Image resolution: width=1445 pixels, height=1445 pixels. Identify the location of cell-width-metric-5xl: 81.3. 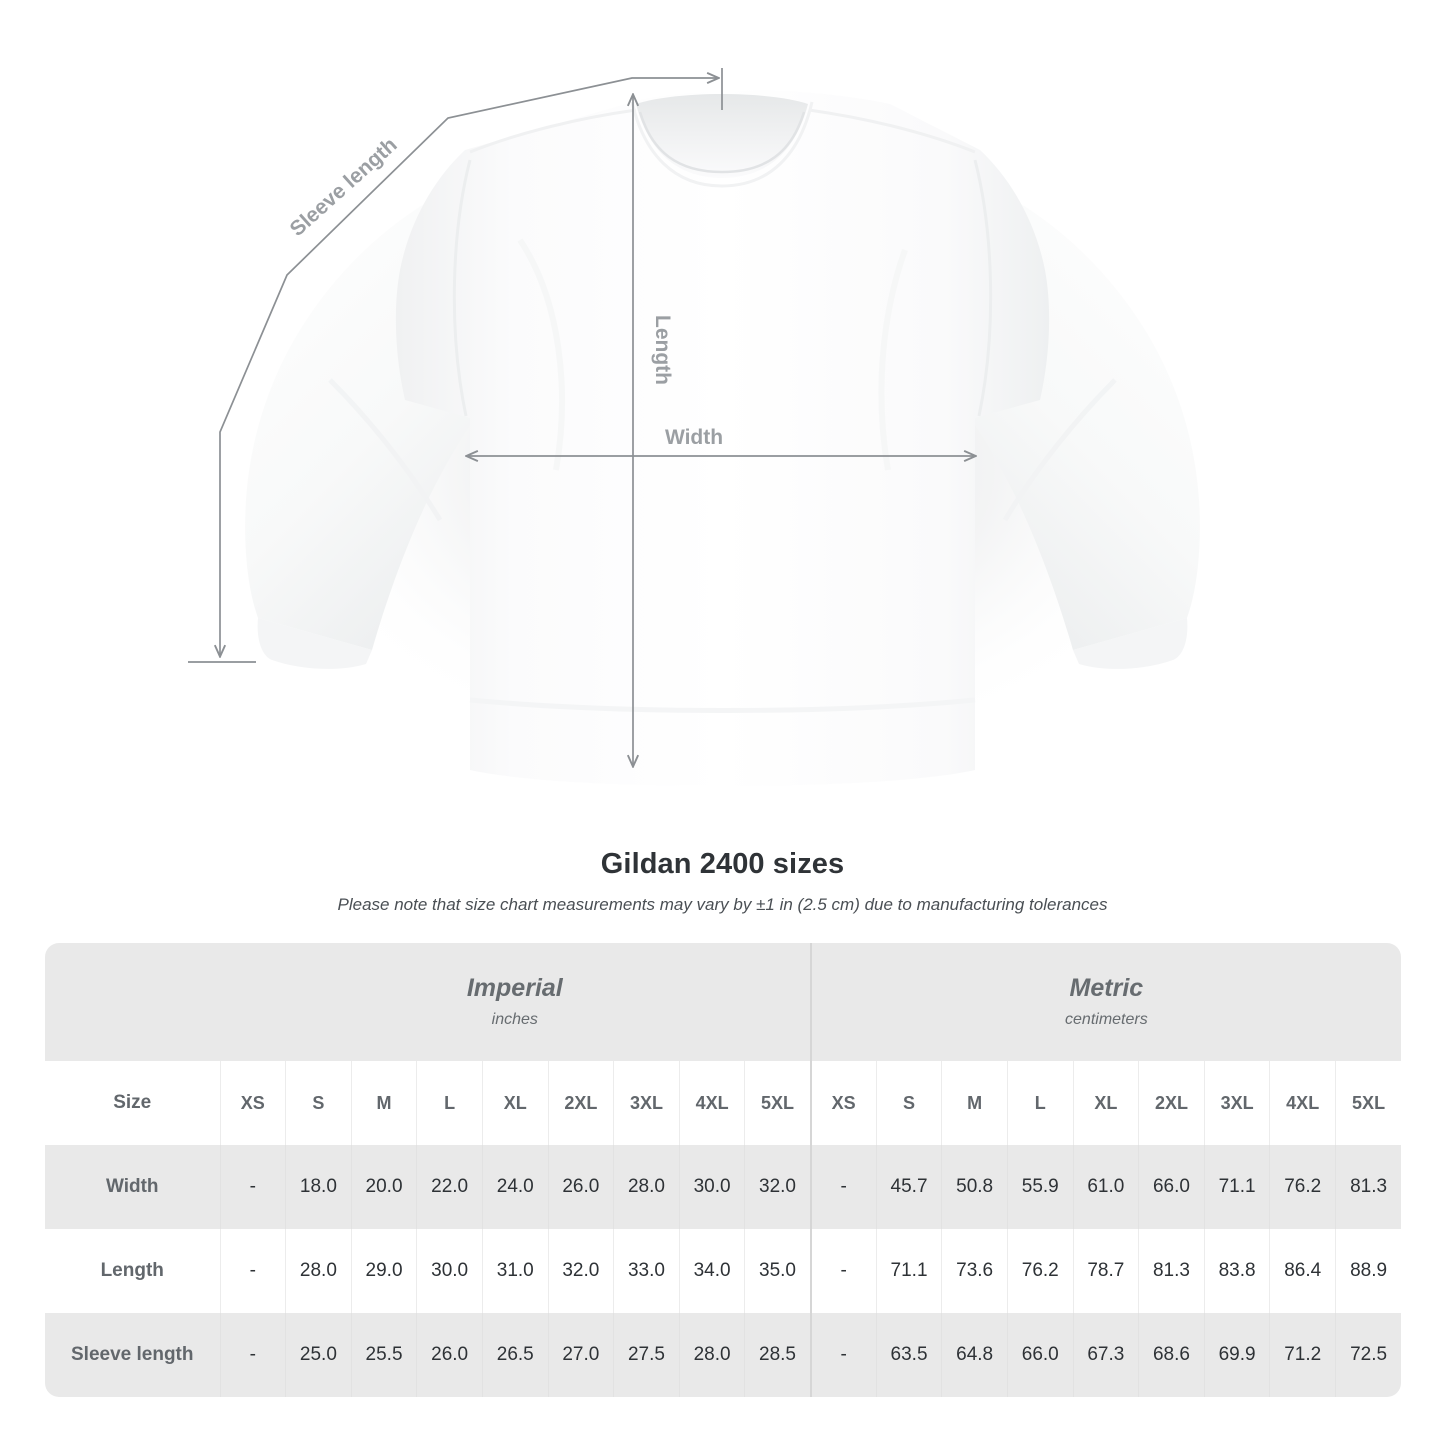
(1367, 1187).